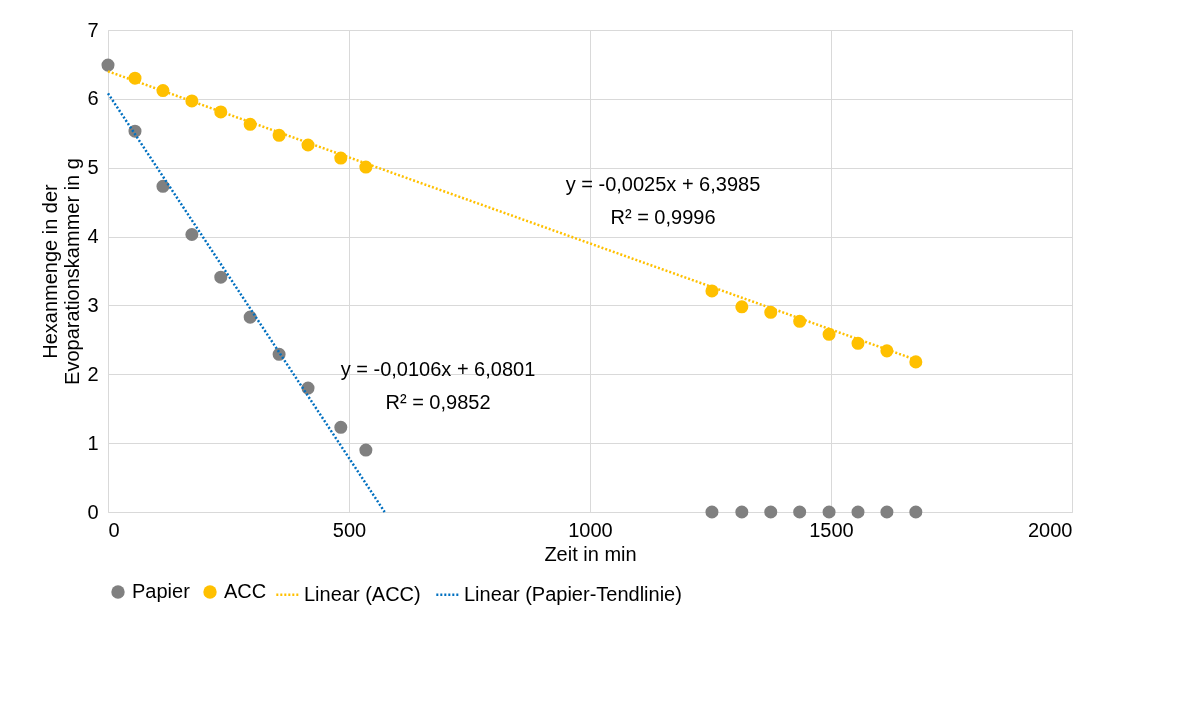  I want to click on y-axis-title: Hexanmenge in der Evoparationskammer in g, so click(61, 271).